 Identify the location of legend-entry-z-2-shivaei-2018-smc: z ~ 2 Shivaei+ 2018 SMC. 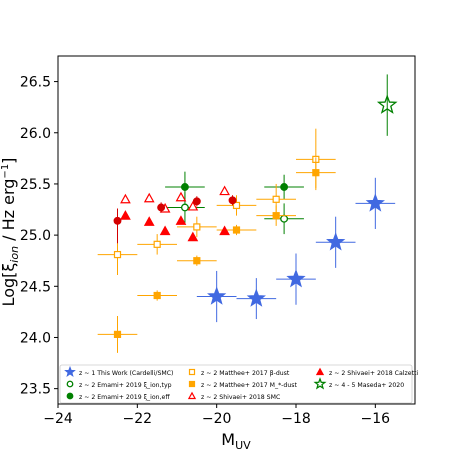
(233, 396).